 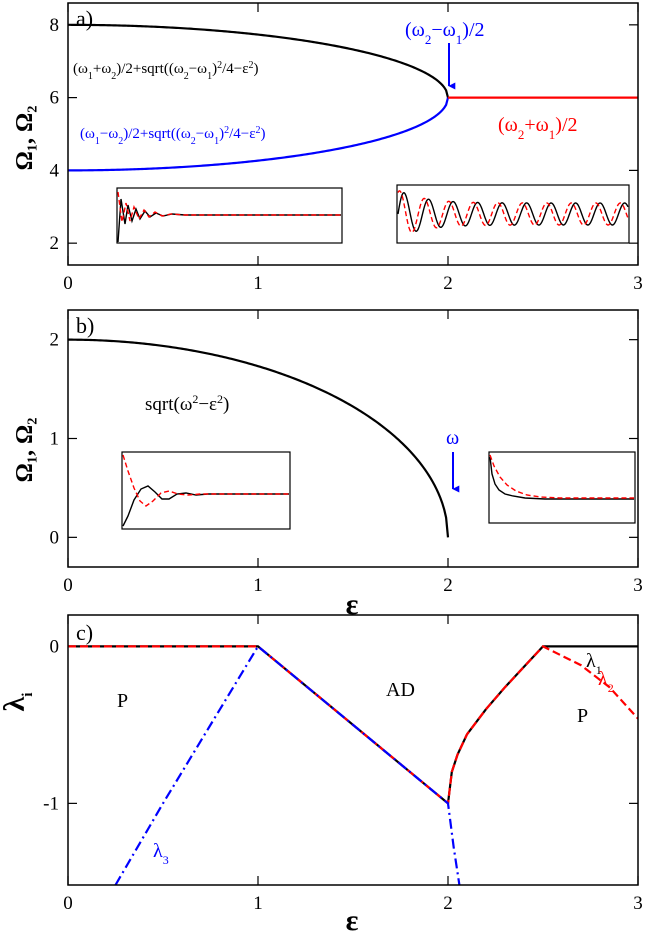 I want to click on inset-a-left, so click(x=229, y=215).